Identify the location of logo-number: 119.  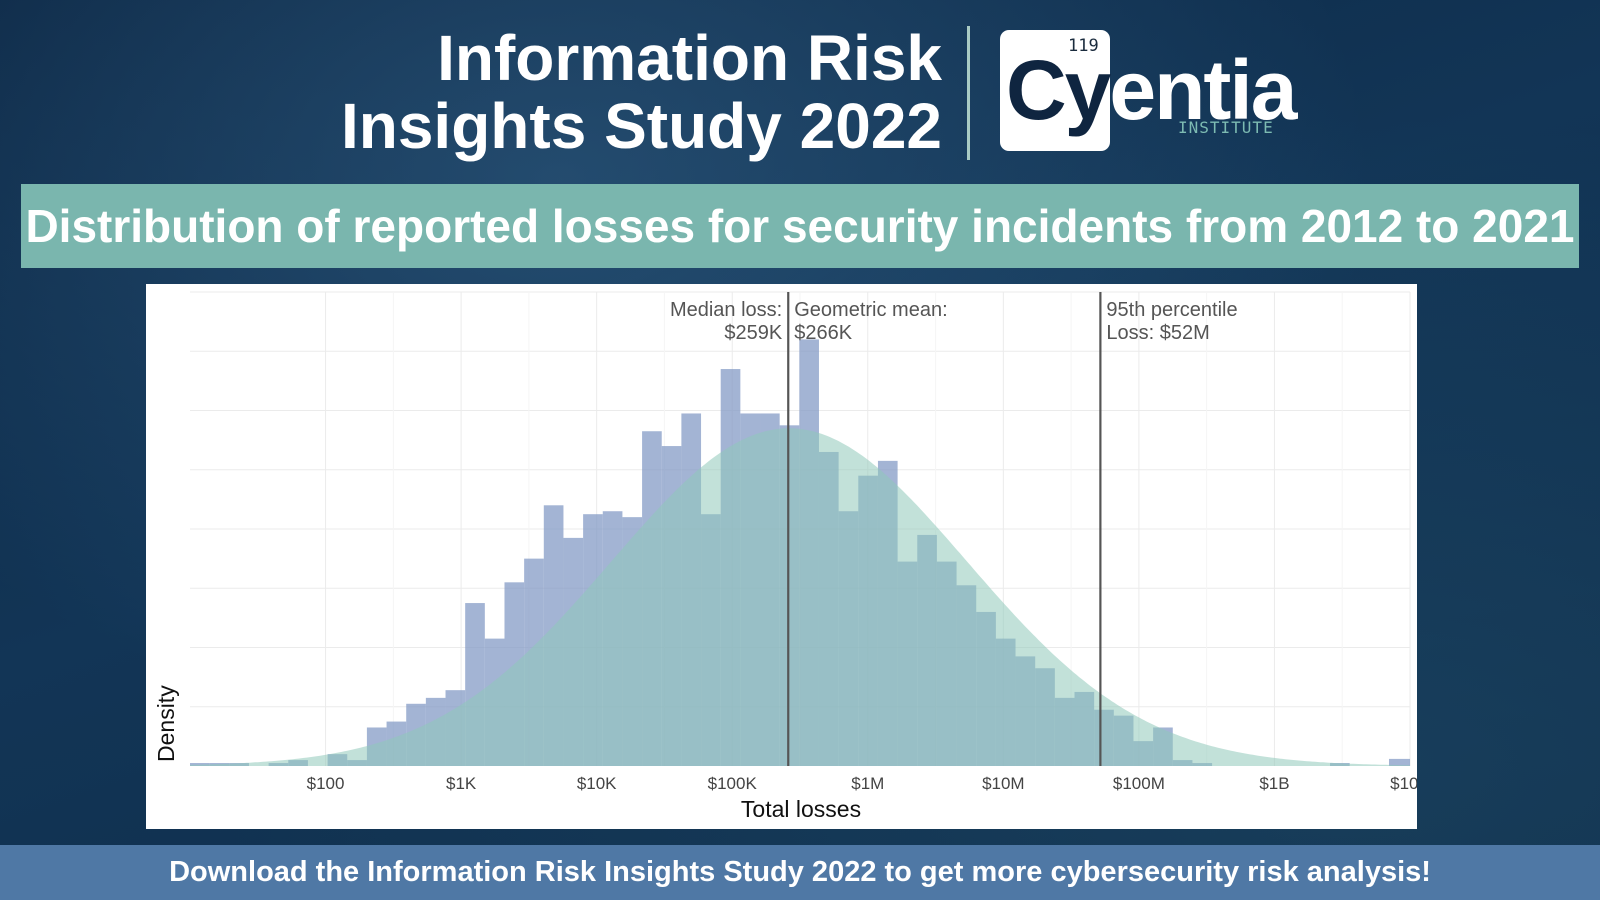
(1083, 46).